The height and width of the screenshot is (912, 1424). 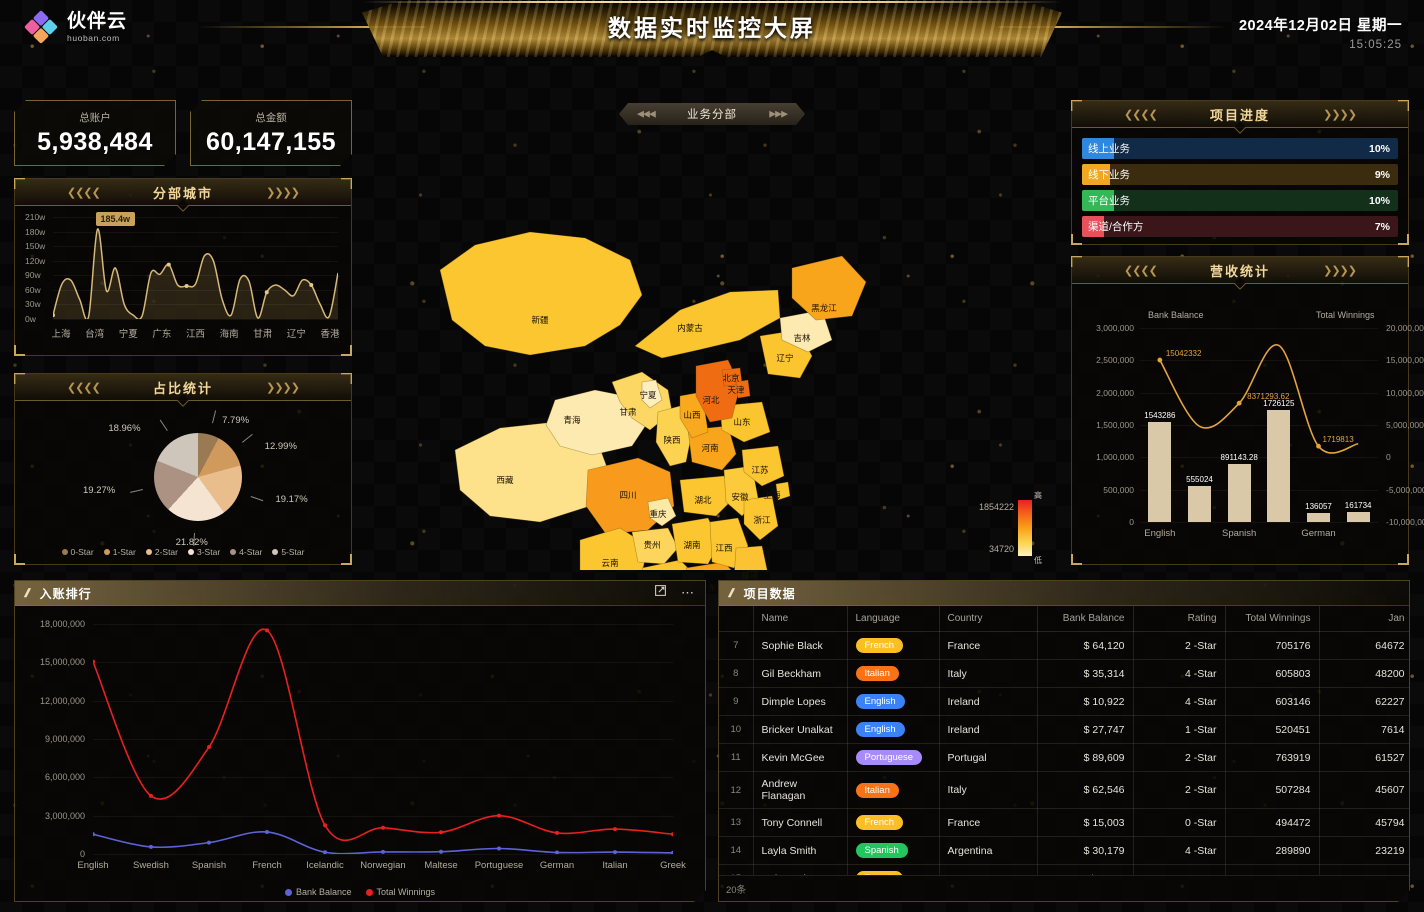 I want to click on progress-row: 渠道/合作方 7%, so click(x=1240, y=226).